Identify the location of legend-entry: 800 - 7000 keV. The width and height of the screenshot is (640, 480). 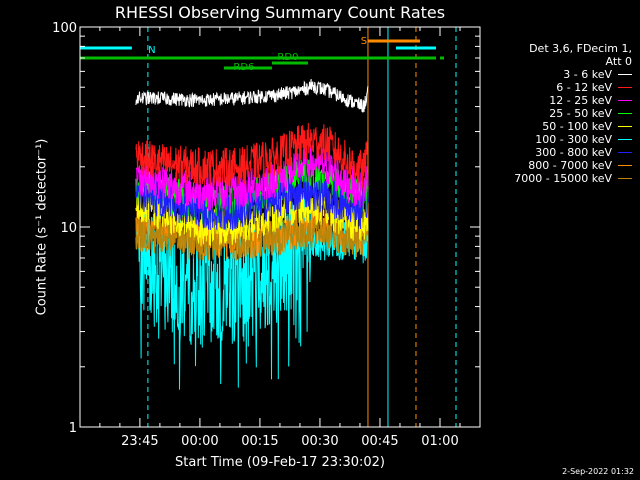
(557, 165).